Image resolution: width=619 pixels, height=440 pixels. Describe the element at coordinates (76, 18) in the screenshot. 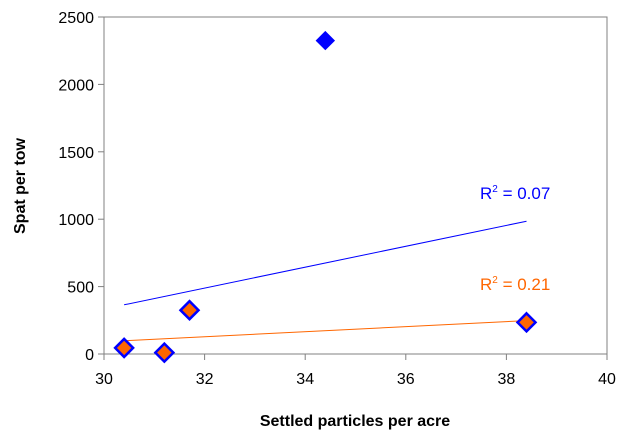

I see `y-tick-label: 2500` at that location.